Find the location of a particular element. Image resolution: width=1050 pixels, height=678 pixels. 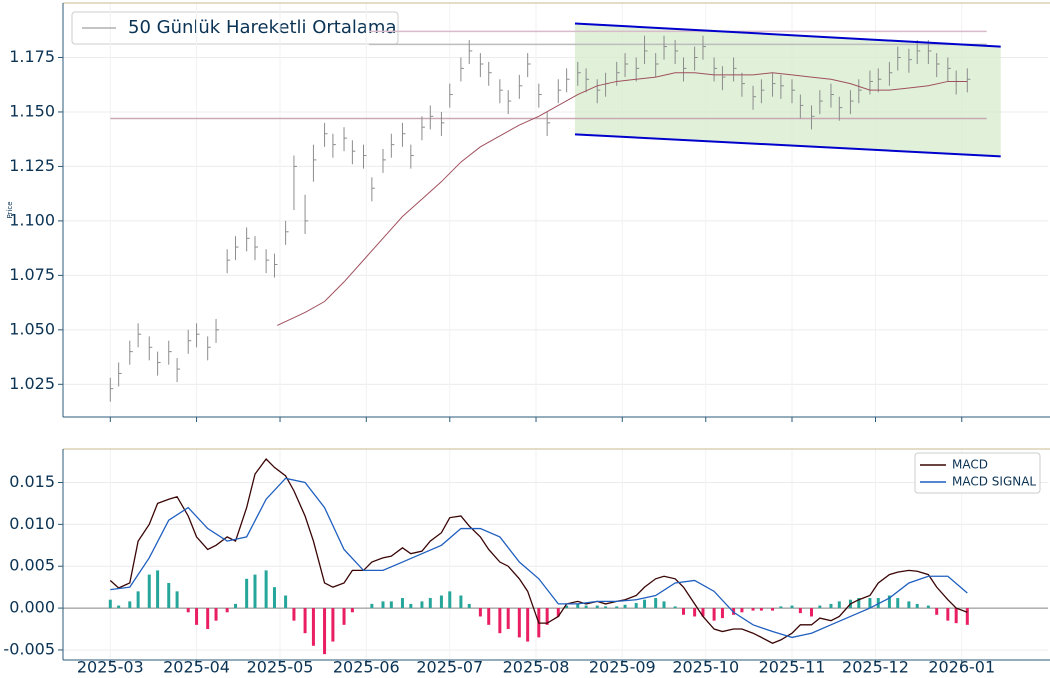

legend-label: MACD SIGNAL is located at coordinates (994, 482).